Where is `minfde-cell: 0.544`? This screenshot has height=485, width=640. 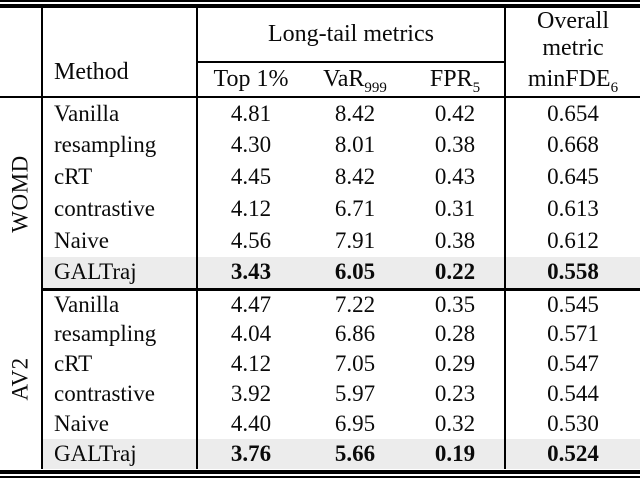 minfde-cell: 0.544 is located at coordinates (572, 394).